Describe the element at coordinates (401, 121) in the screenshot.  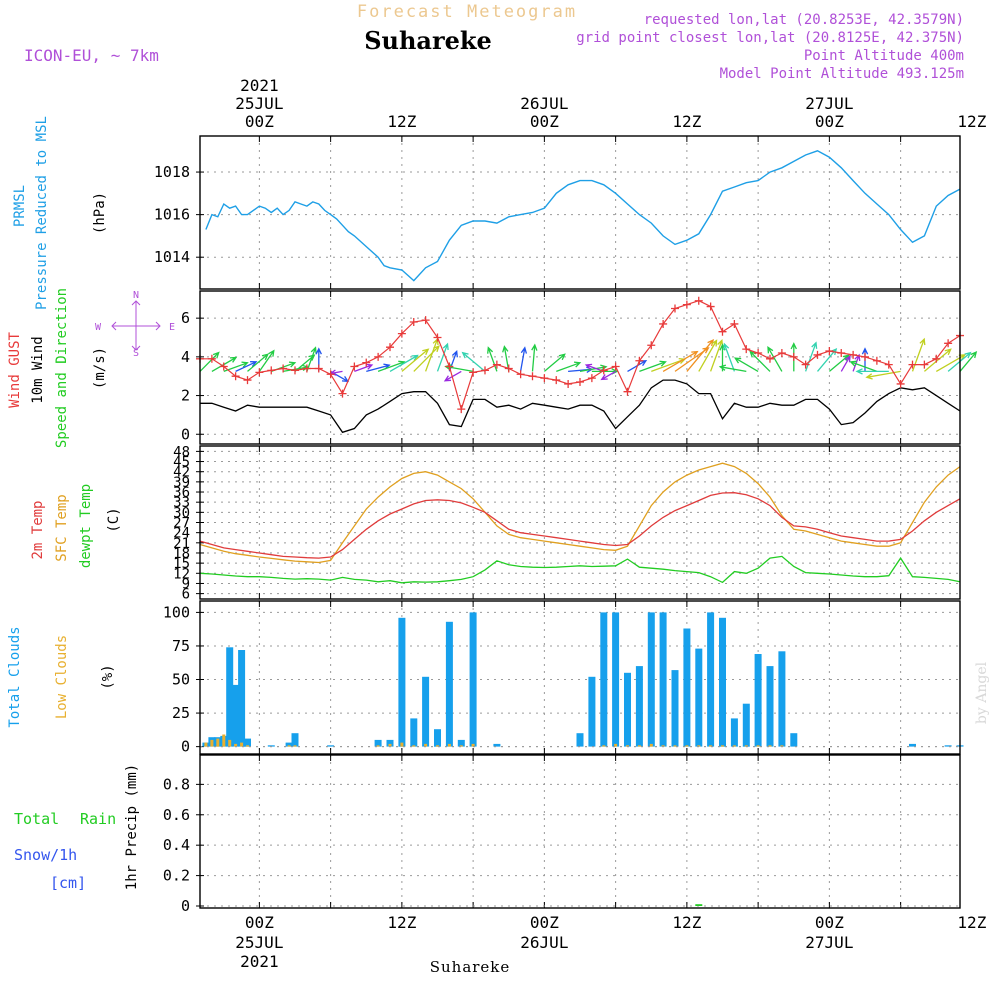
I see `top-time-label: 12Z` at that location.